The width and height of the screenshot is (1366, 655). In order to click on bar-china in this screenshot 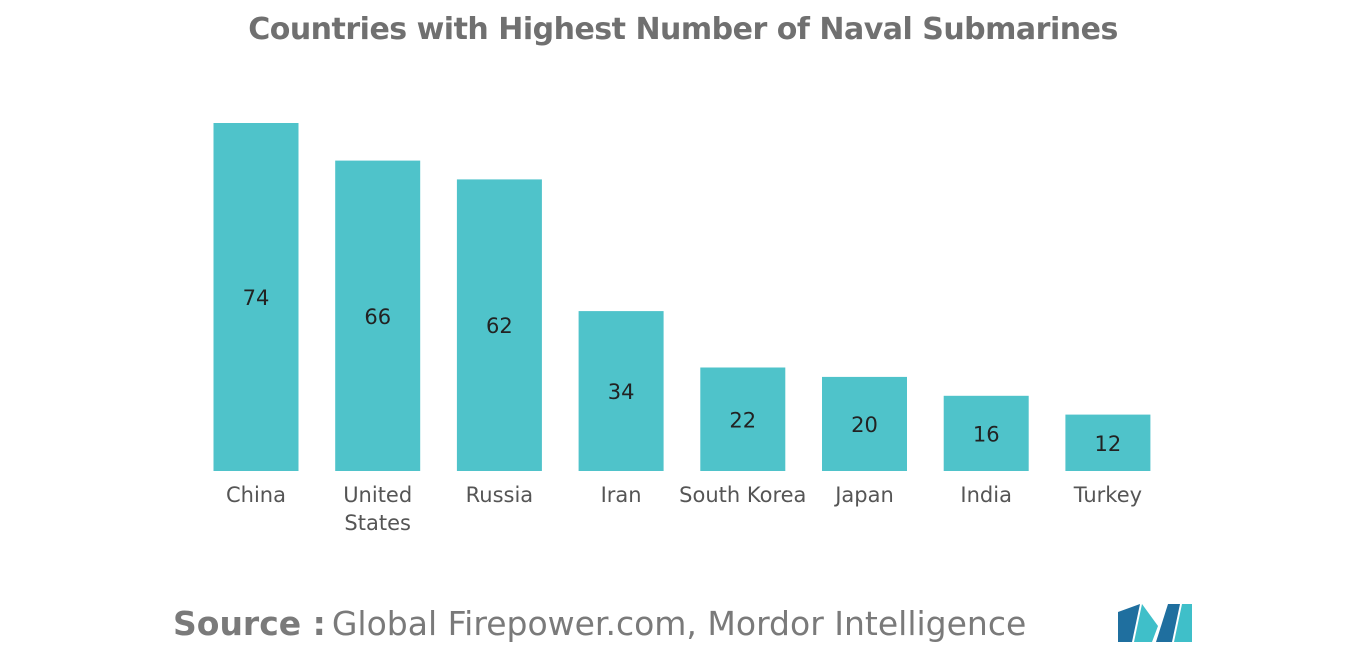, I will do `click(256, 297)`.